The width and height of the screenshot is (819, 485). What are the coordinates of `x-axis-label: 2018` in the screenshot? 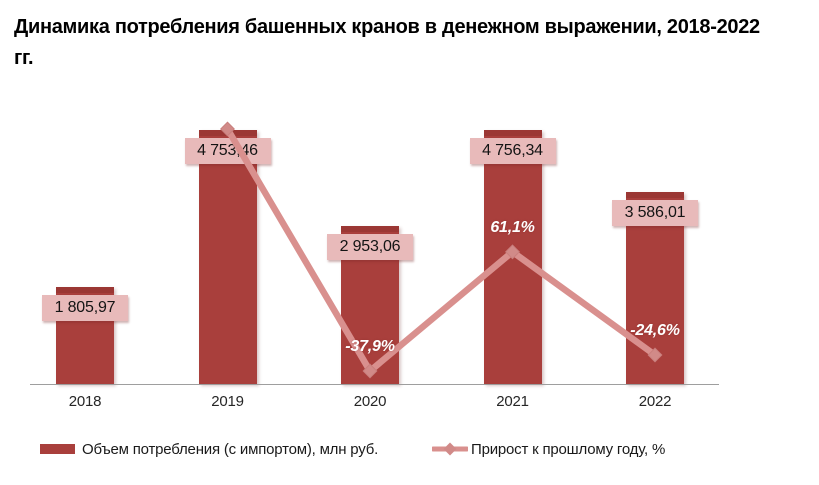 It's located at (85, 401).